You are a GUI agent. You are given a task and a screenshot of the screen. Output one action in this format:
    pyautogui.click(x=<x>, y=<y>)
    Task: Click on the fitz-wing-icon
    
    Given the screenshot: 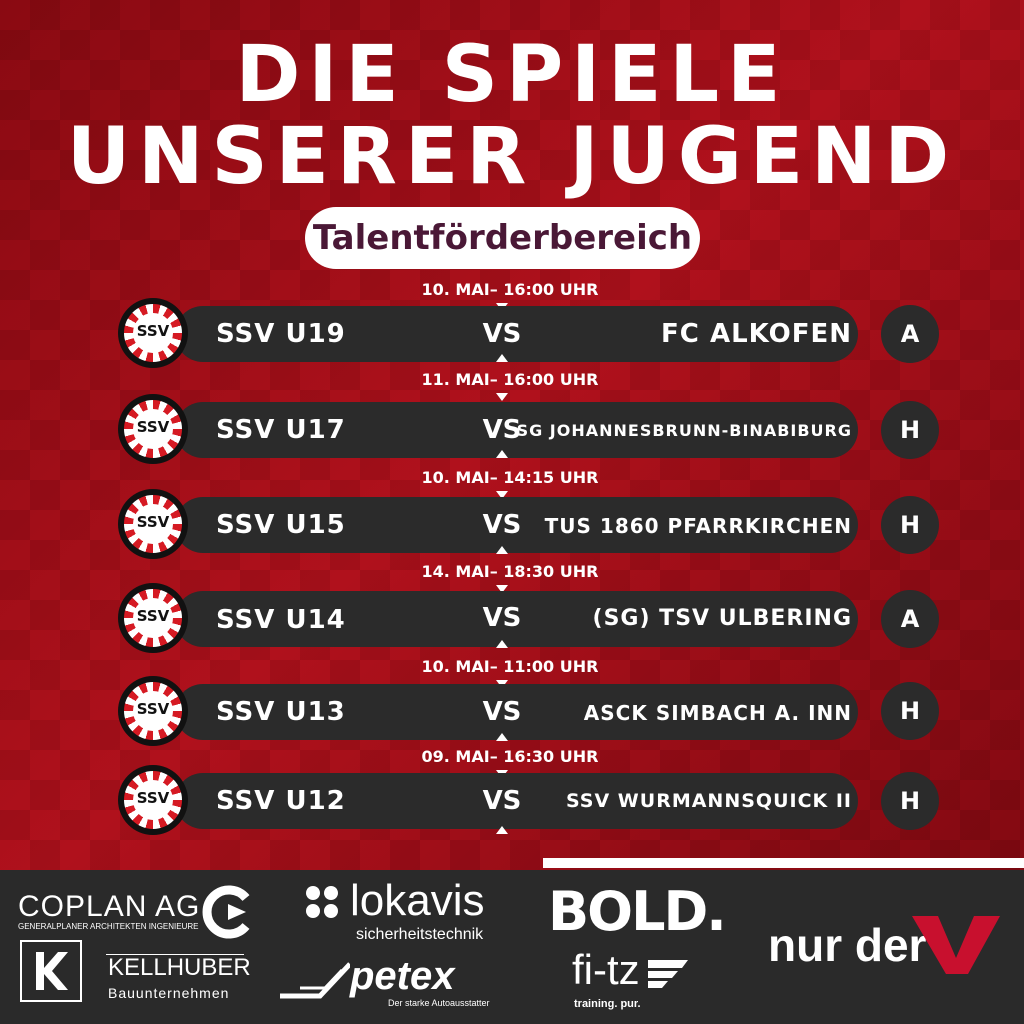 What is the action you would take?
    pyautogui.click(x=668, y=974)
    